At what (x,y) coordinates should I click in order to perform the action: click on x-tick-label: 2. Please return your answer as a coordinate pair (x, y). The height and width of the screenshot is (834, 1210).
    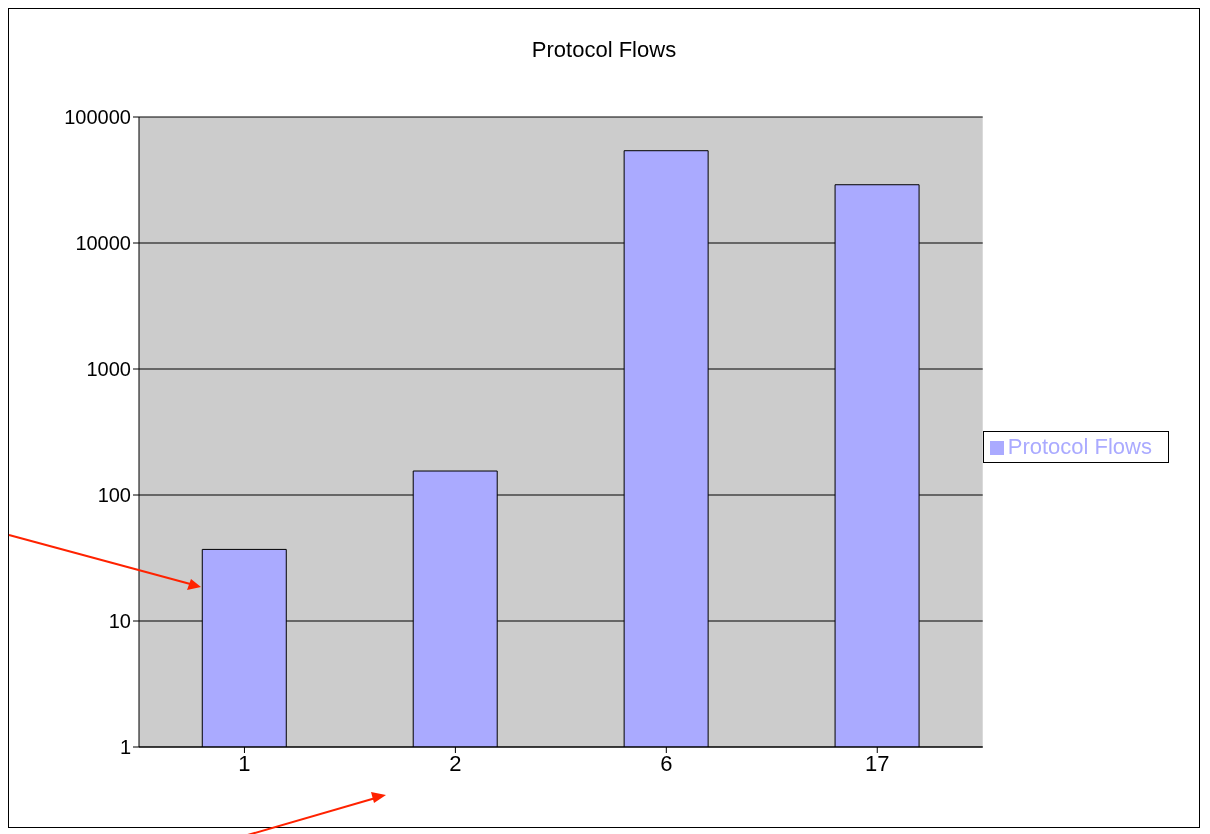
    Looking at the image, I should click on (455, 763).